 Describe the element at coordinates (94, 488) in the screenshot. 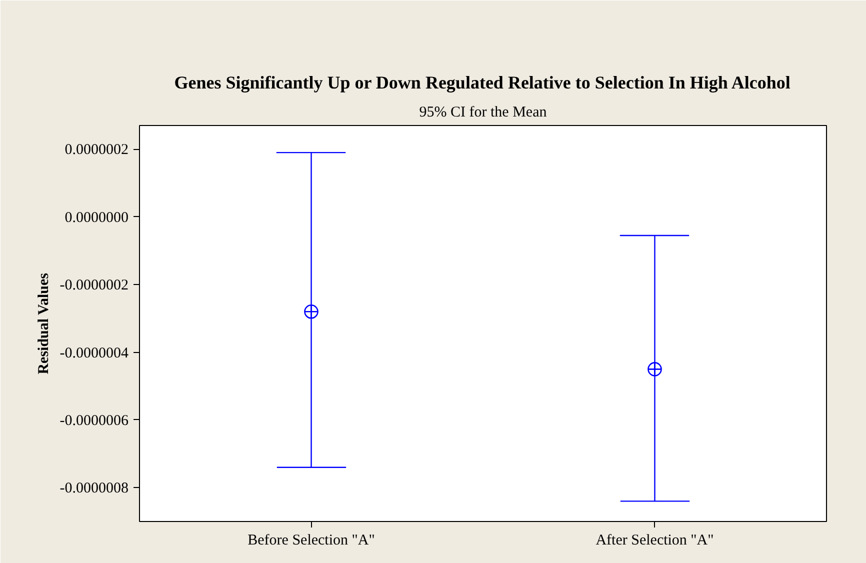

I see `y-tick-label: -0.0000008` at that location.